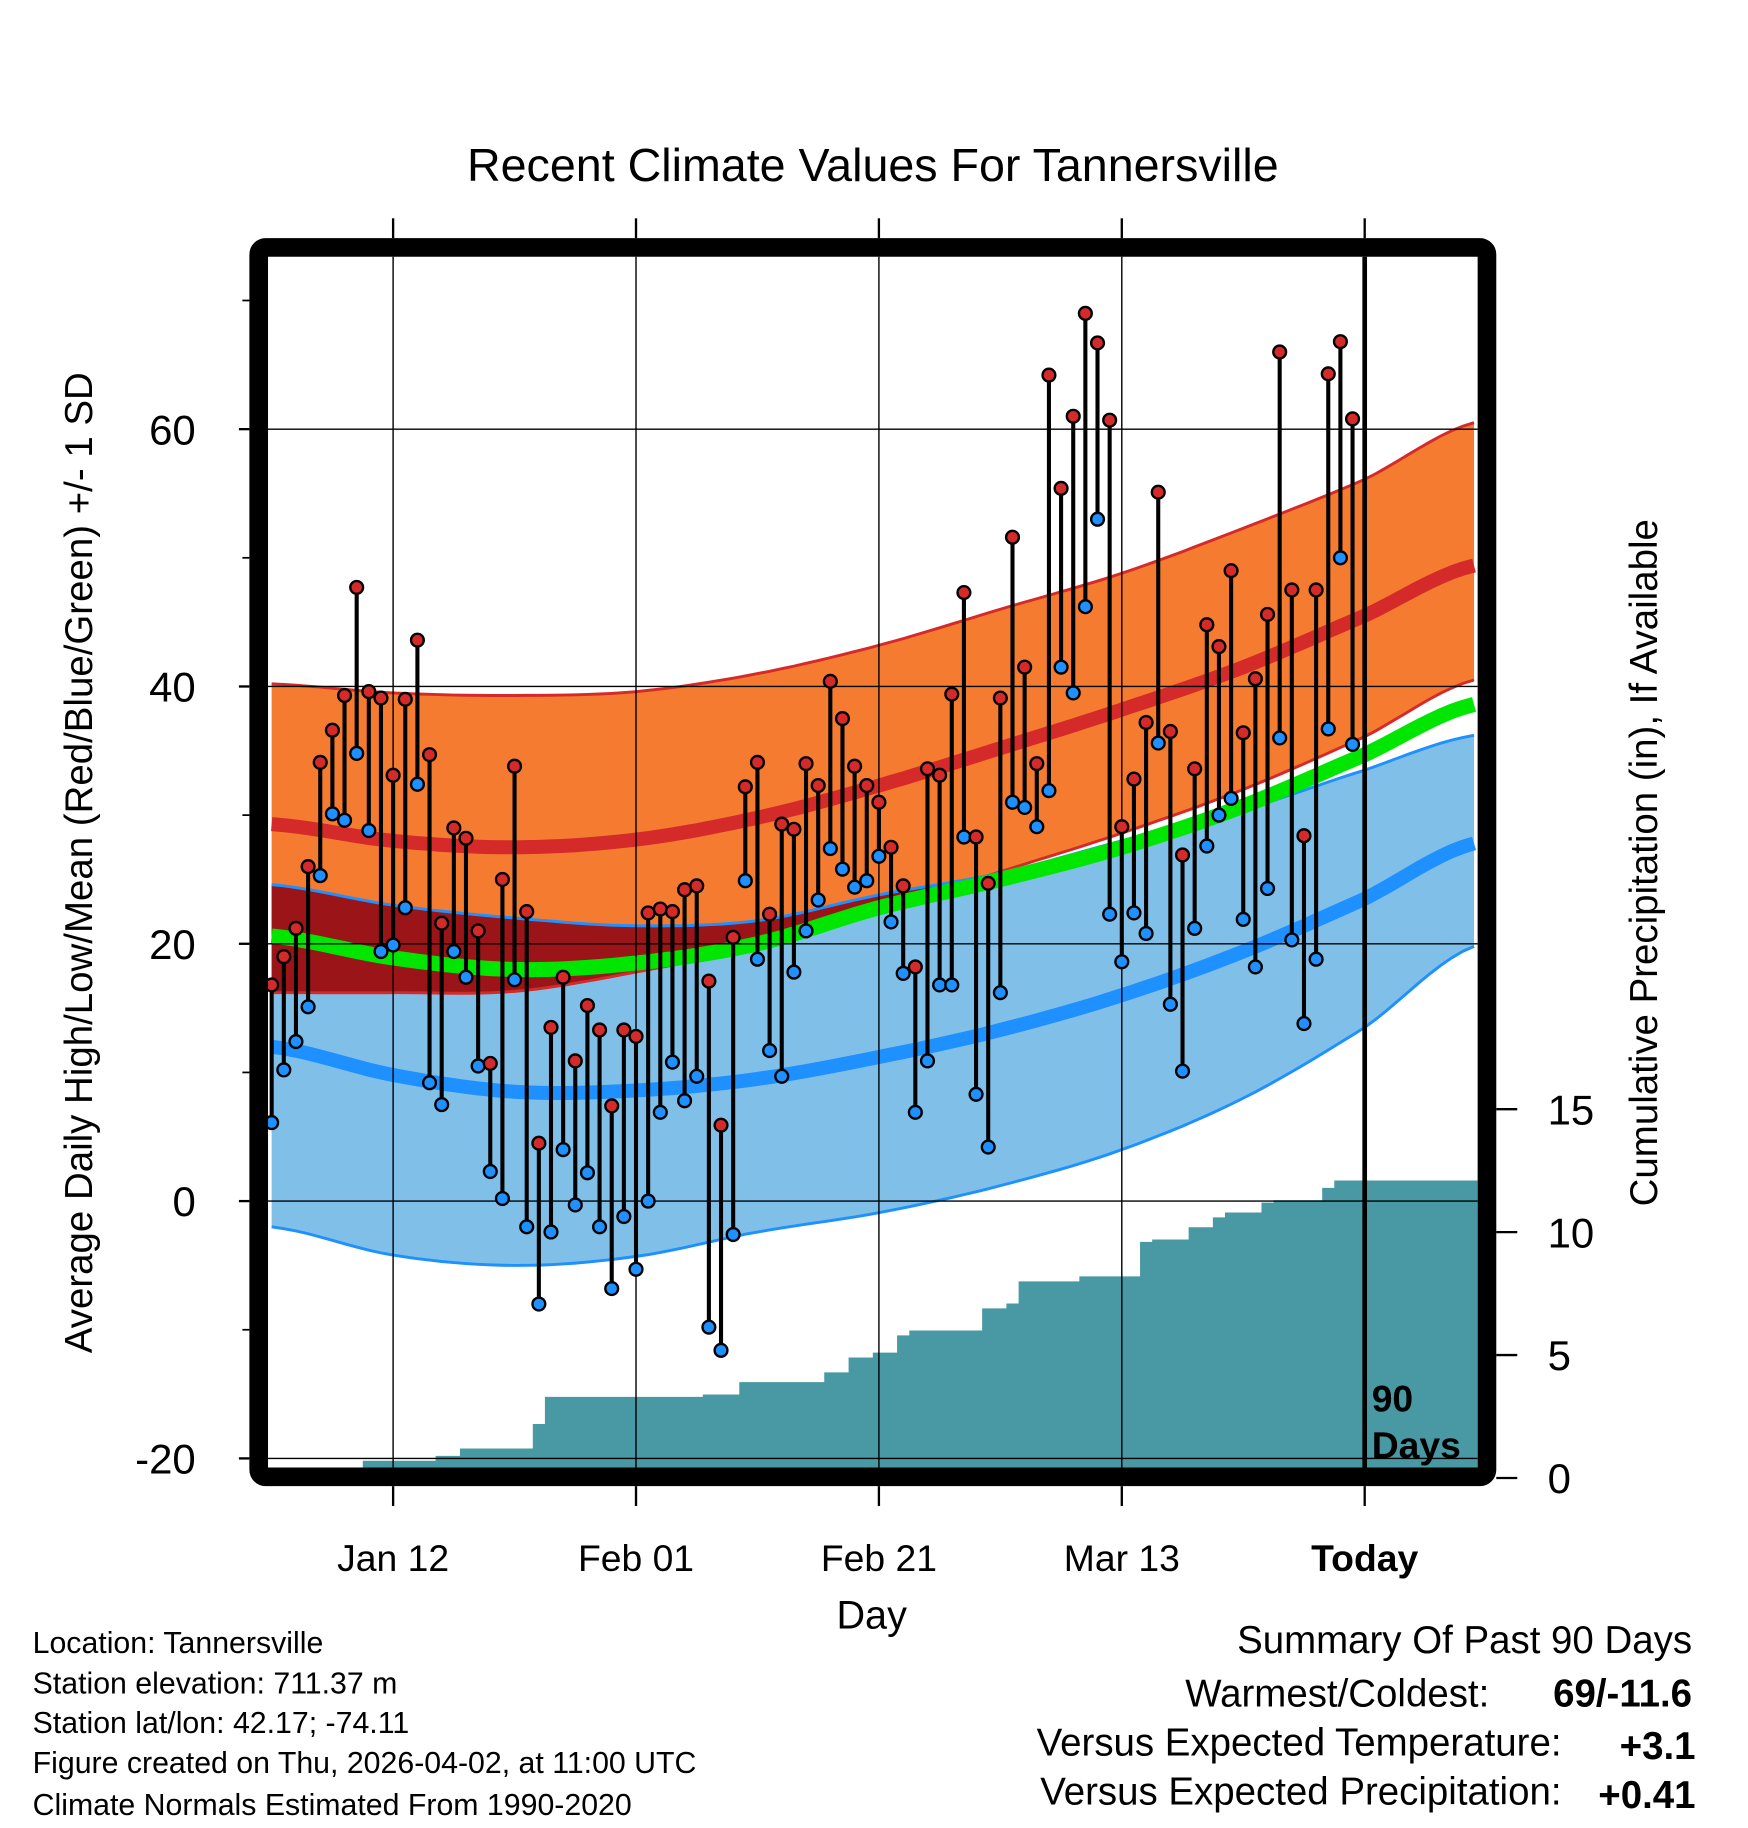 This screenshot has height=1828, width=1748. Describe the element at coordinates (1571, 1109) in the screenshot. I see `y2-tick-label: 15` at that location.